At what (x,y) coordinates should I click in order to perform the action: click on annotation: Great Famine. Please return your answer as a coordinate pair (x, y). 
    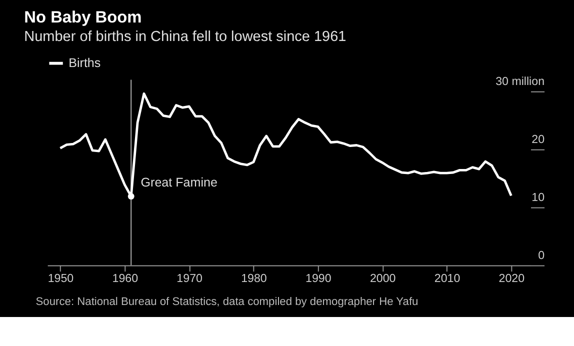
    Looking at the image, I should click on (179, 183).